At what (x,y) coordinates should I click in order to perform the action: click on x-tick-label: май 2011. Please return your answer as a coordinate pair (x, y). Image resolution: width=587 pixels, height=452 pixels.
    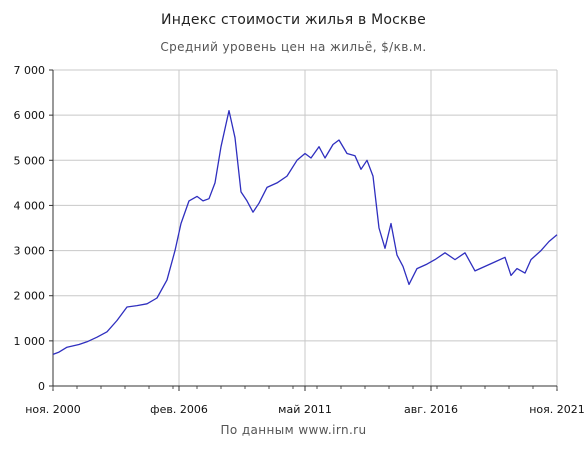
    Looking at the image, I should click on (305, 409).